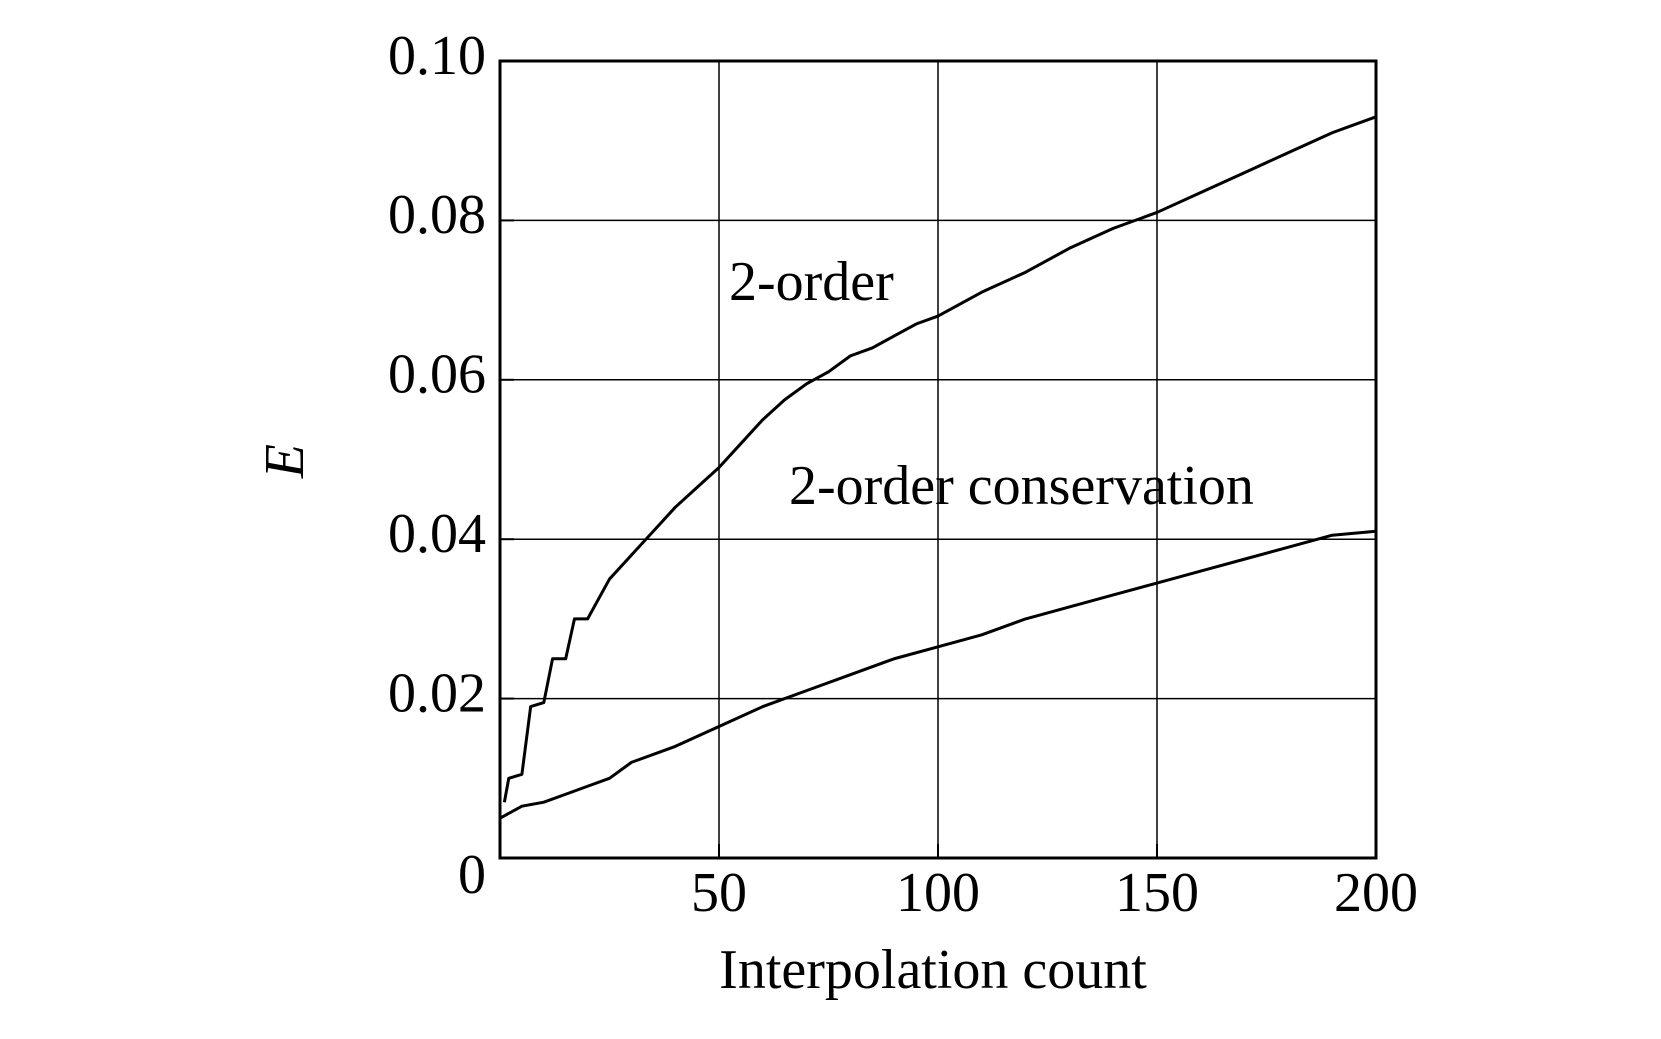 The image size is (1661, 1039). Describe the element at coordinates (811, 282) in the screenshot. I see `annotation: 2-order` at that location.